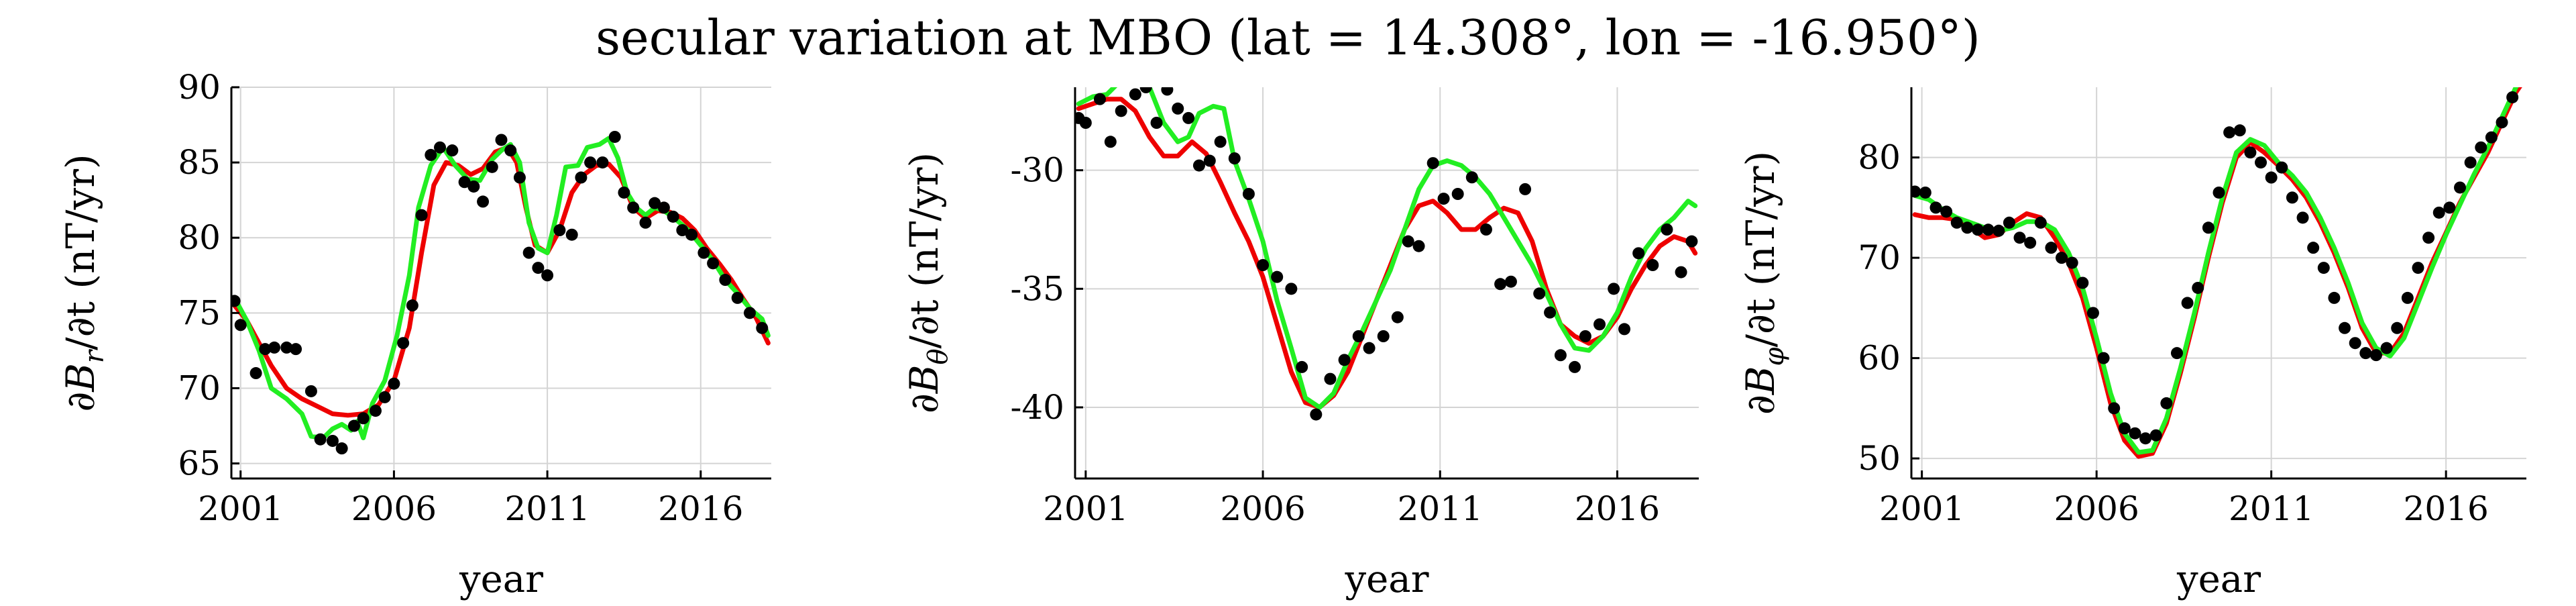 Image resolution: width=2576 pixels, height=606 pixels. What do you see at coordinates (1764, 283) in the screenshot?
I see `y-axis-label: ∂Bφ/∂t (nT/yr)` at bounding box center [1764, 283].